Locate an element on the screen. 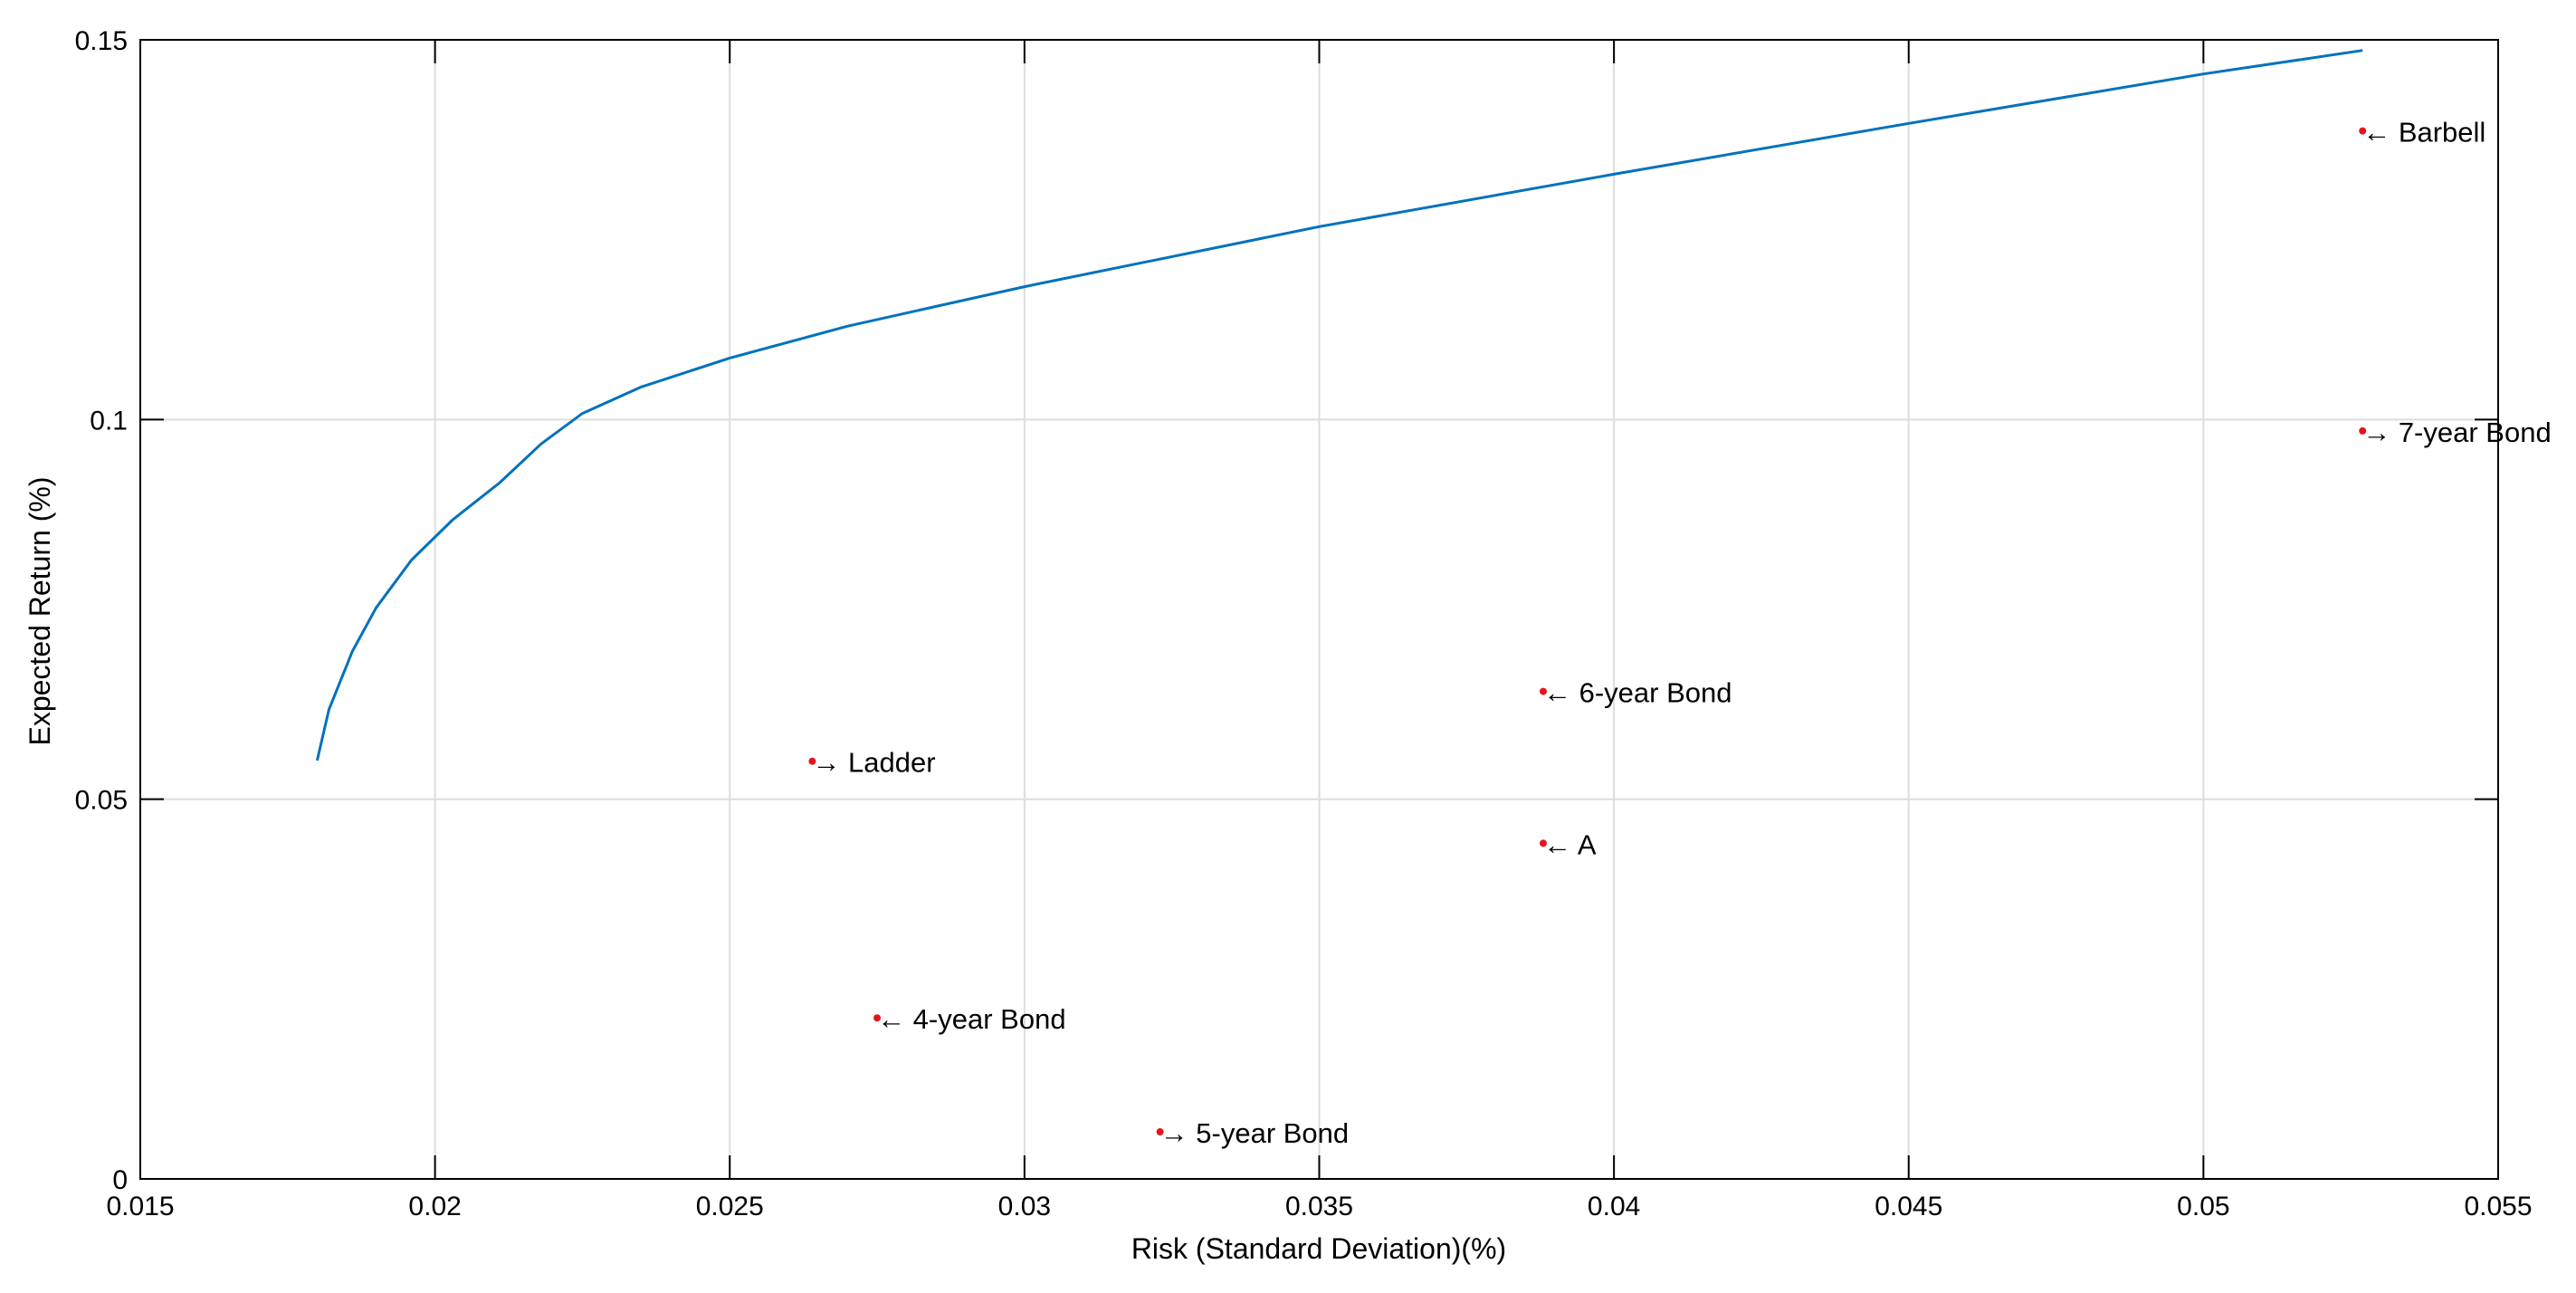 This screenshot has height=1293, width=2576. y-tick-label: 0.15 is located at coordinates (101, 41).